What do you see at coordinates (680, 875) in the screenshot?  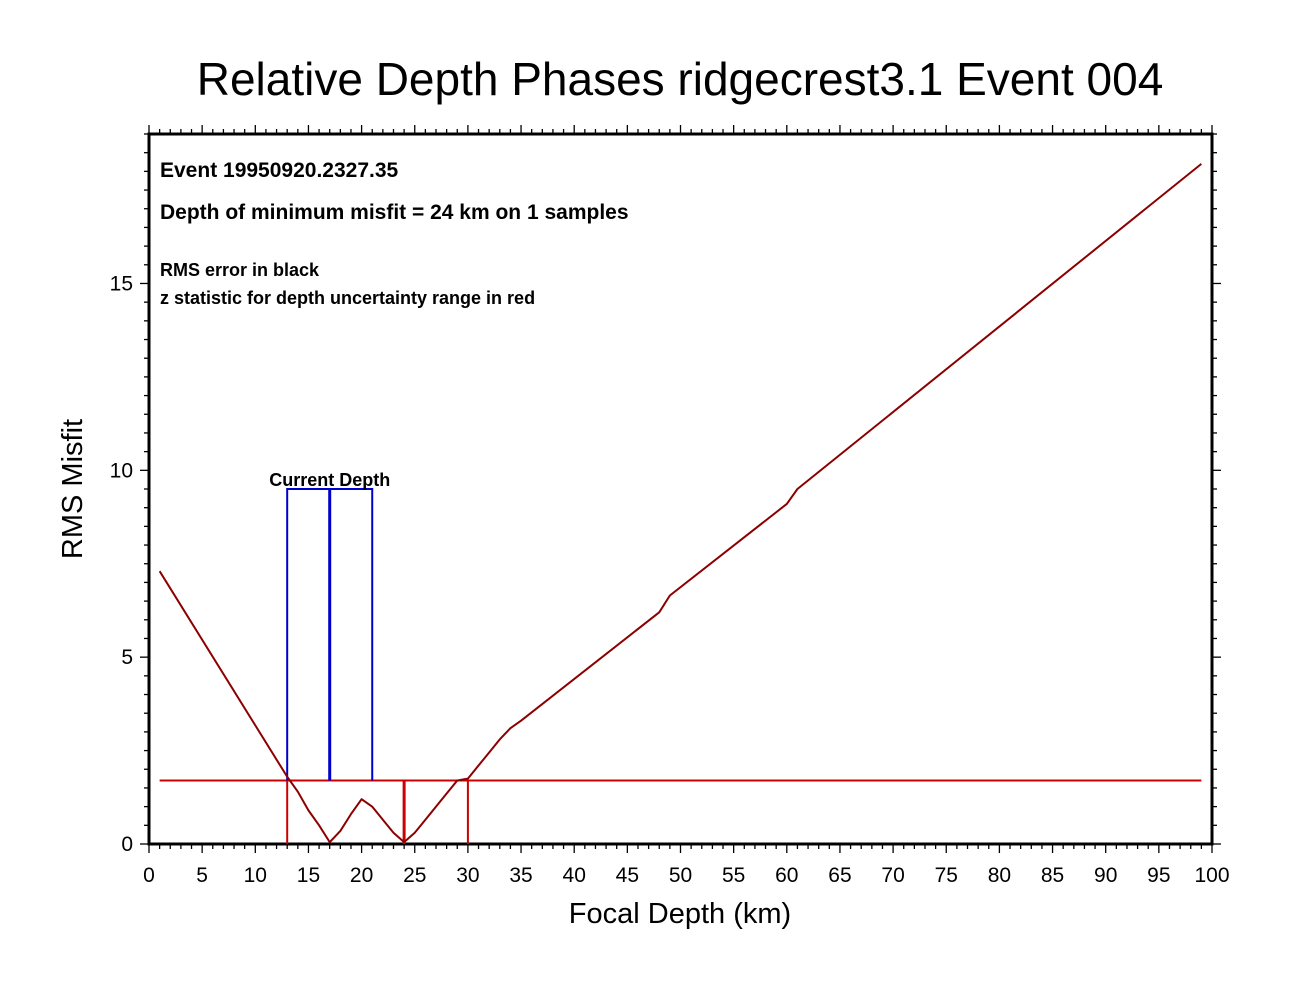 I see `x-tick-label: 50` at bounding box center [680, 875].